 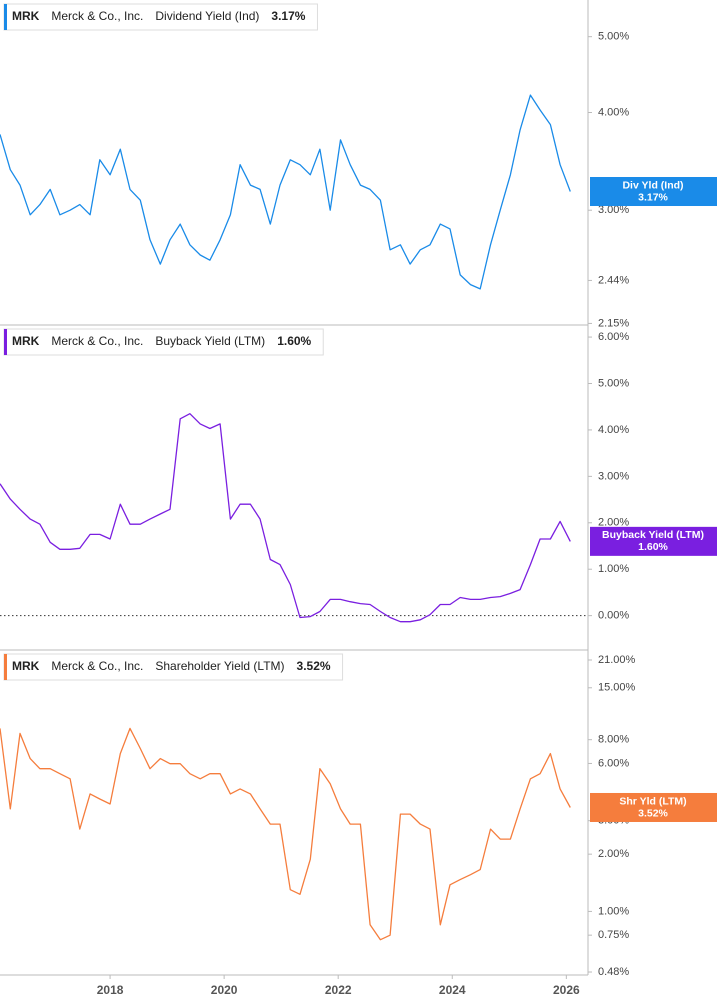 I want to click on legend-value: 3.17%, so click(x=288, y=16).